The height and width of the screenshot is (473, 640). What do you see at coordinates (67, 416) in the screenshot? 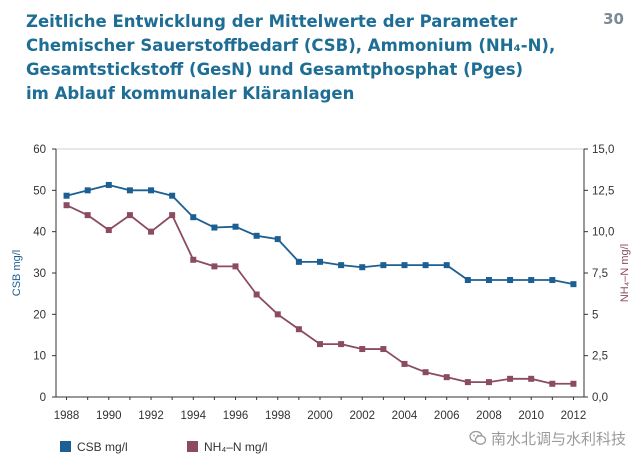
I see `x-tick-label: 1988` at bounding box center [67, 416].